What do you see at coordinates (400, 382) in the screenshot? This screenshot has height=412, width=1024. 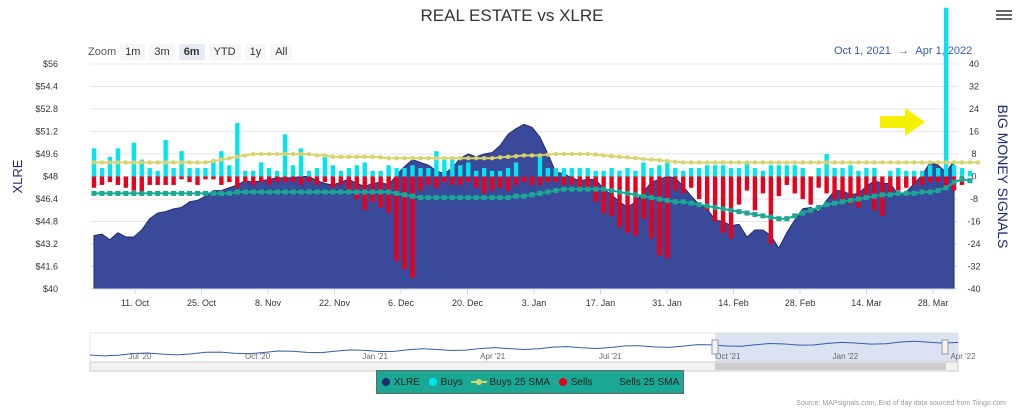 I see `legend-item-xlre: XLRE` at bounding box center [400, 382].